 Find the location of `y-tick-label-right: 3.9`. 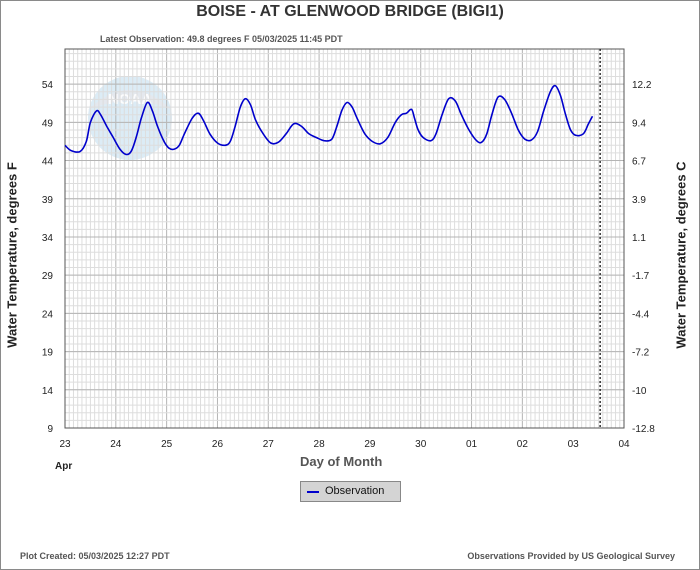

y-tick-label-right: 3.9 is located at coordinates (639, 200).